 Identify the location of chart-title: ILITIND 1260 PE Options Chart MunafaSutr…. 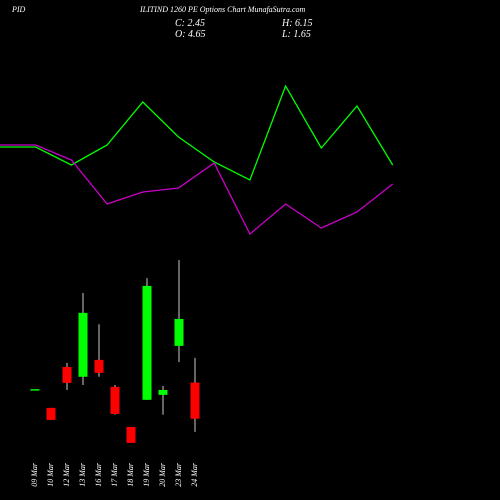
(222, 9).